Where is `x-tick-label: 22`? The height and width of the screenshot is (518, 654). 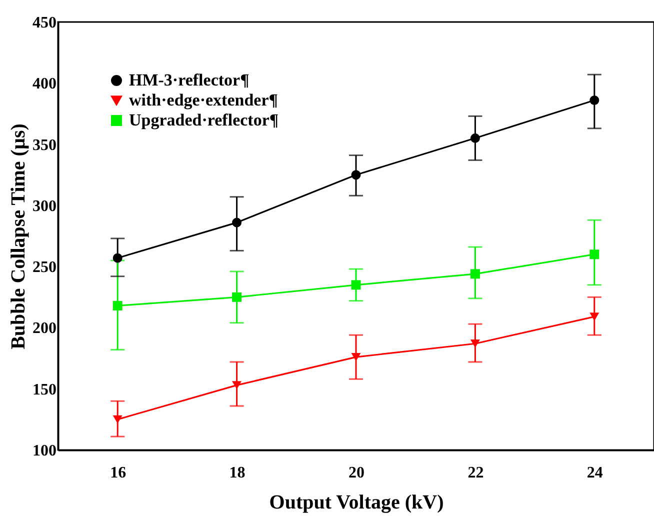
x-tick-label: 22 is located at coordinates (476, 473).